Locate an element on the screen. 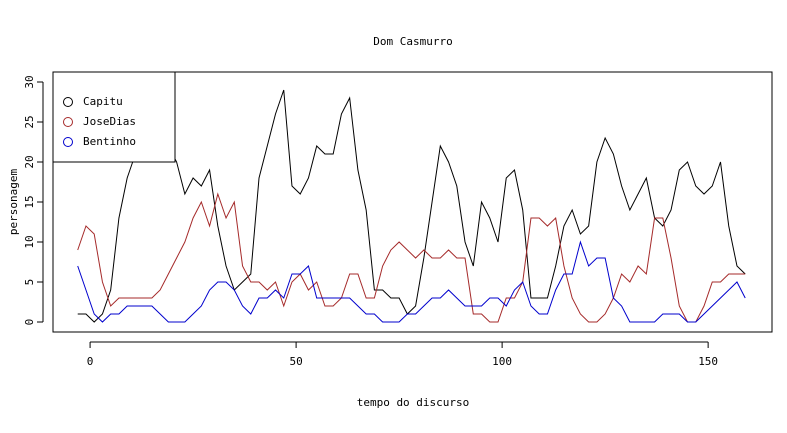  x-tick-label: 150 is located at coordinates (708, 361).